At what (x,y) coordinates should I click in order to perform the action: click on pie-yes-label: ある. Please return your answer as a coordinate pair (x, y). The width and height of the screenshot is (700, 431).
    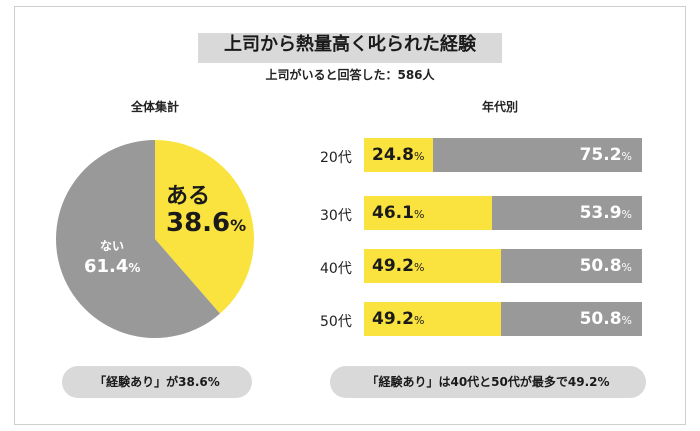
    Looking at the image, I should click on (188, 196).